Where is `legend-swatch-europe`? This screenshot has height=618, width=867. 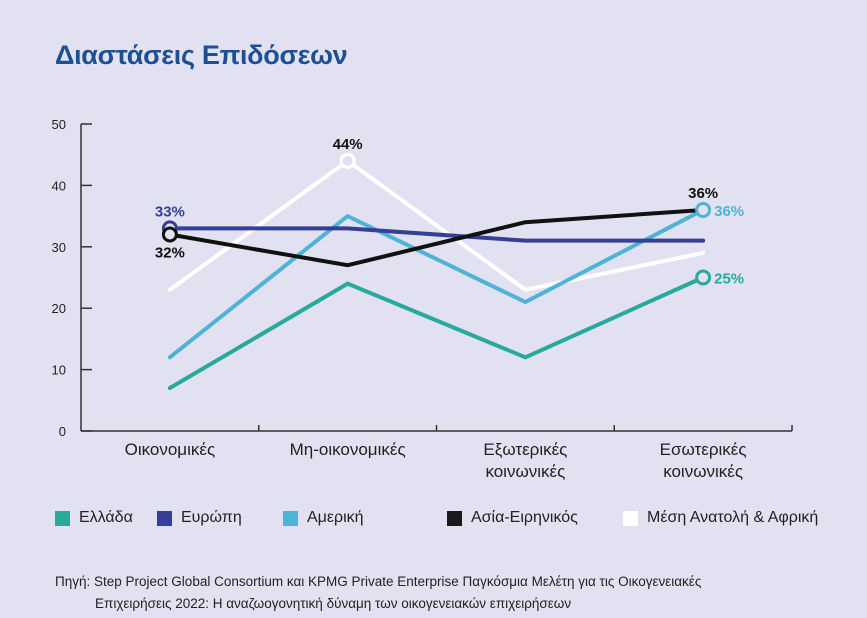
legend-swatch-europe is located at coordinates (164, 518).